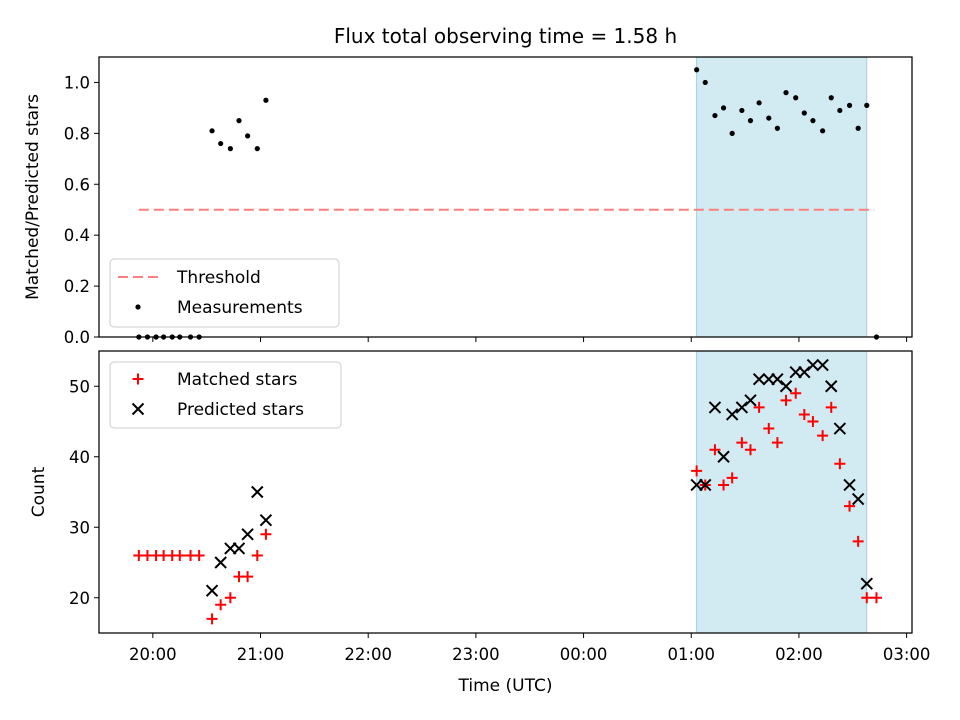 The height and width of the screenshot is (720, 960). I want to click on y-tick-label: 40, so click(79, 457).